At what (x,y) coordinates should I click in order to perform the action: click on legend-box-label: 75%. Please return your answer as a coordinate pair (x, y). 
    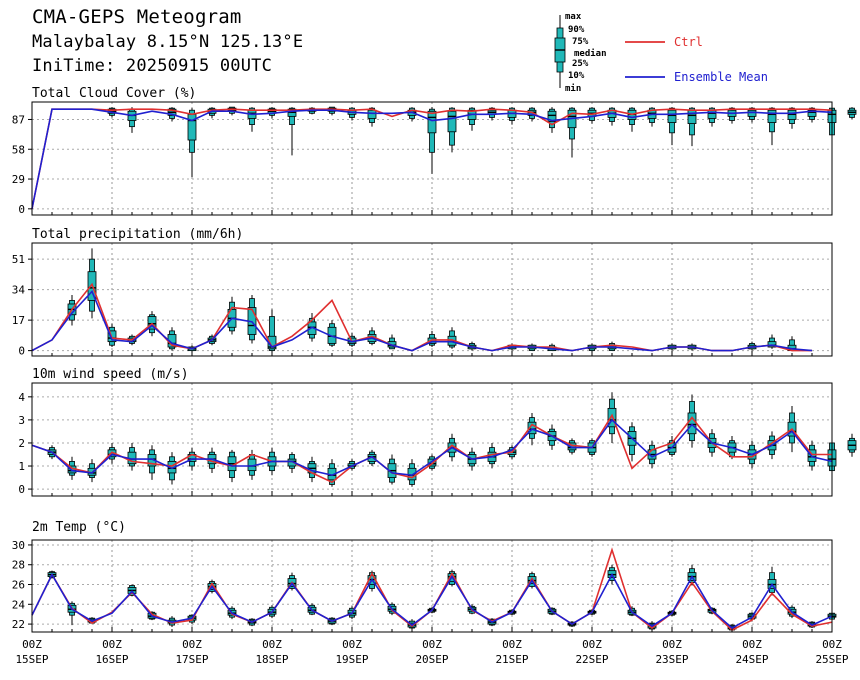
    Looking at the image, I should click on (580, 42).